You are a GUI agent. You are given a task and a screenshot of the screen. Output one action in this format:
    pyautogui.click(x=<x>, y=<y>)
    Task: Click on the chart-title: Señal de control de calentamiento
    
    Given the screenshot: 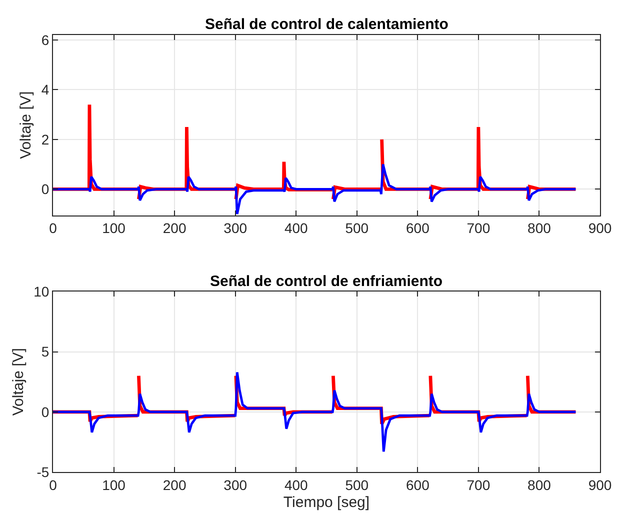 What is the action you would take?
    pyautogui.click(x=326, y=24)
    